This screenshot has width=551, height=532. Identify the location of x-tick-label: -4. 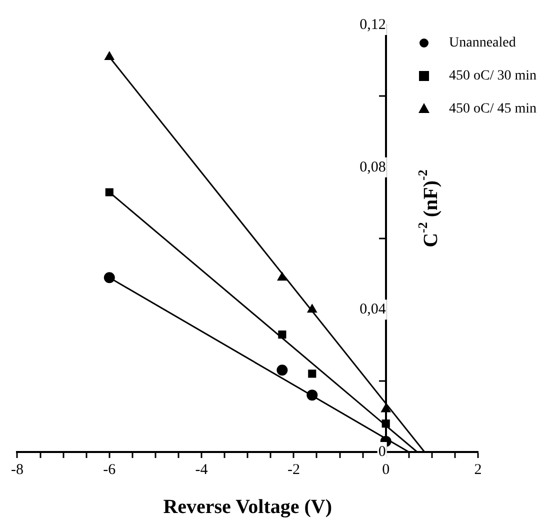
(201, 470).